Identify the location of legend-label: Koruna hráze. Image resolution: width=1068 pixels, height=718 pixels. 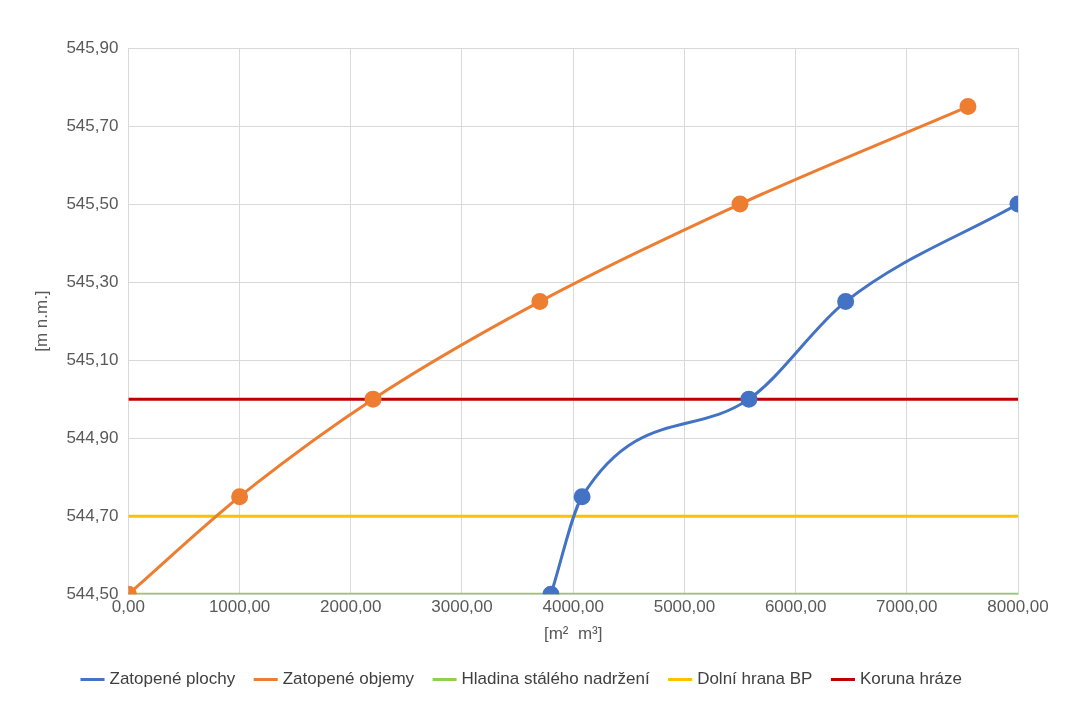
(910, 679).